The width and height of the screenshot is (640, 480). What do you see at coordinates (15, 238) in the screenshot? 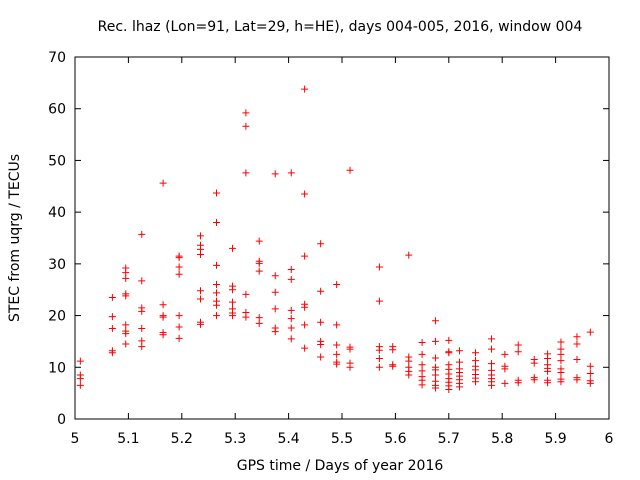
I see `y-axis-title: STEC from uqrg / TECUs` at bounding box center [15, 238].